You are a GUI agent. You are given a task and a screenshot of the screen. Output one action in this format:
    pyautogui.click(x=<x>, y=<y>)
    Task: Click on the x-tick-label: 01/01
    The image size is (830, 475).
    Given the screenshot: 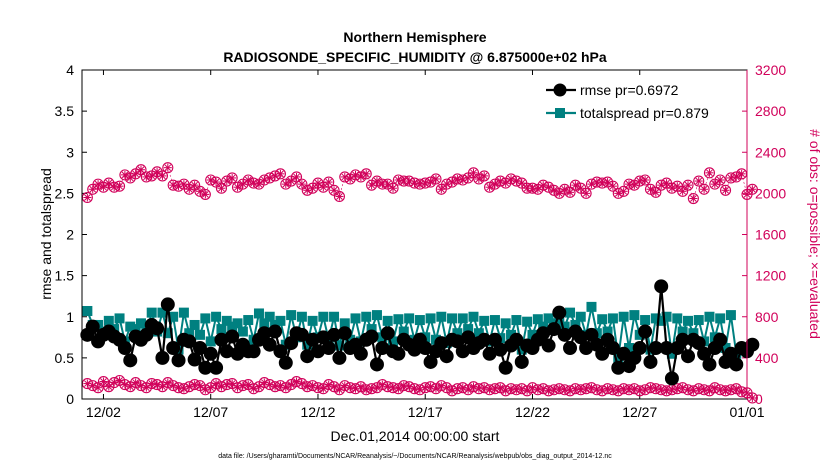 What is the action you would take?
    pyautogui.click(x=746, y=412)
    